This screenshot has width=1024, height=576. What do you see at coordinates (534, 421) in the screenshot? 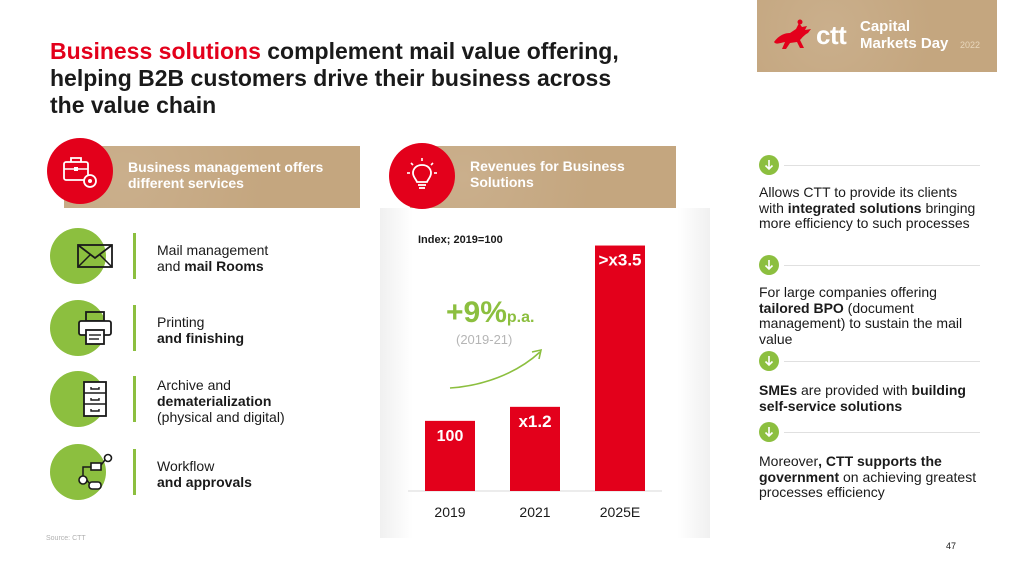
I see `data-label-2021: x1.2` at bounding box center [534, 421].